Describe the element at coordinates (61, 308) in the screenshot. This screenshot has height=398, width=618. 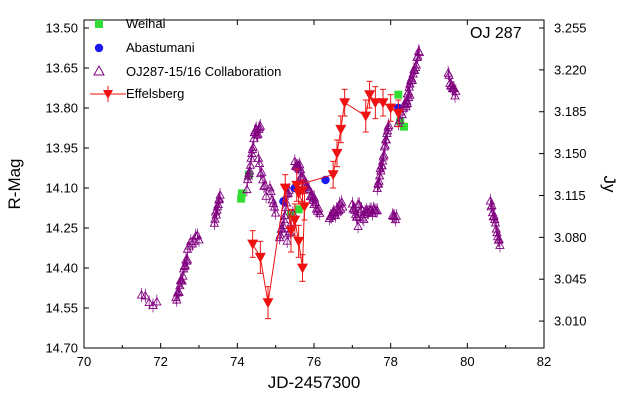
I see `y-tick-label: 14.55` at that location.